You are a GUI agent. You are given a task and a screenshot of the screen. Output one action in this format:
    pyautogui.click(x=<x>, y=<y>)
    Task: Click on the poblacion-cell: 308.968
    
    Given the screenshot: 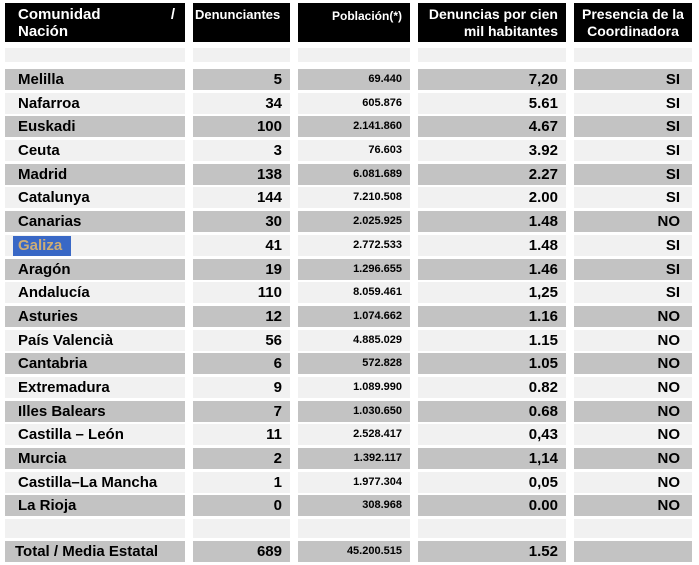 What is the action you would take?
    pyautogui.click(x=354, y=506)
    